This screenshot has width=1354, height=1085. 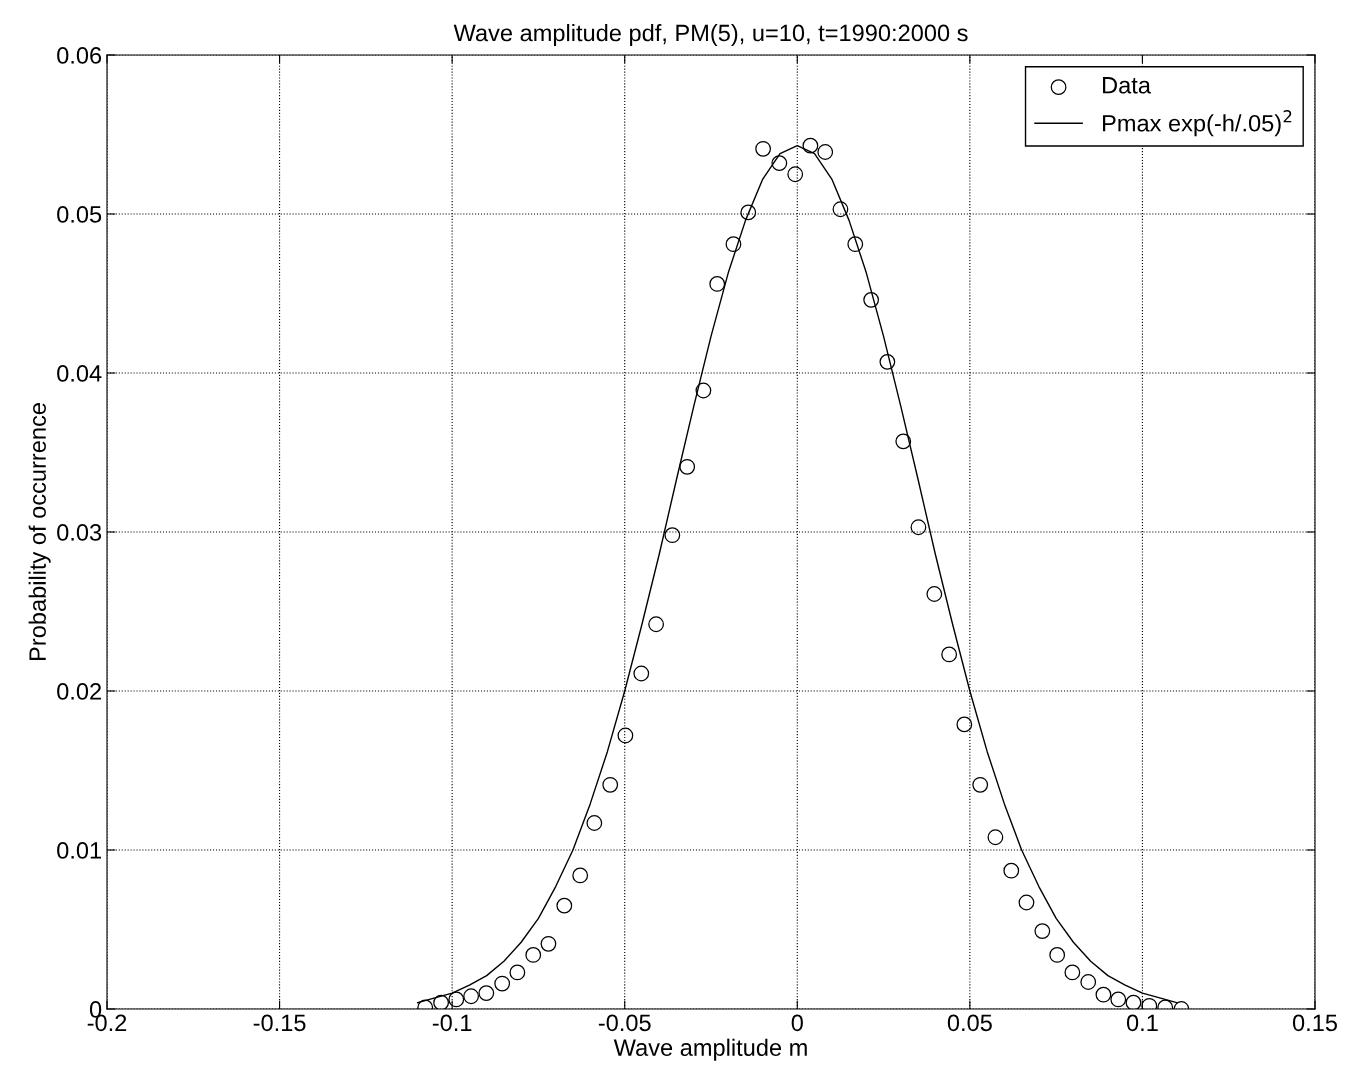 I want to click on y-axis-title: Probability of occurrence, so click(x=39, y=531).